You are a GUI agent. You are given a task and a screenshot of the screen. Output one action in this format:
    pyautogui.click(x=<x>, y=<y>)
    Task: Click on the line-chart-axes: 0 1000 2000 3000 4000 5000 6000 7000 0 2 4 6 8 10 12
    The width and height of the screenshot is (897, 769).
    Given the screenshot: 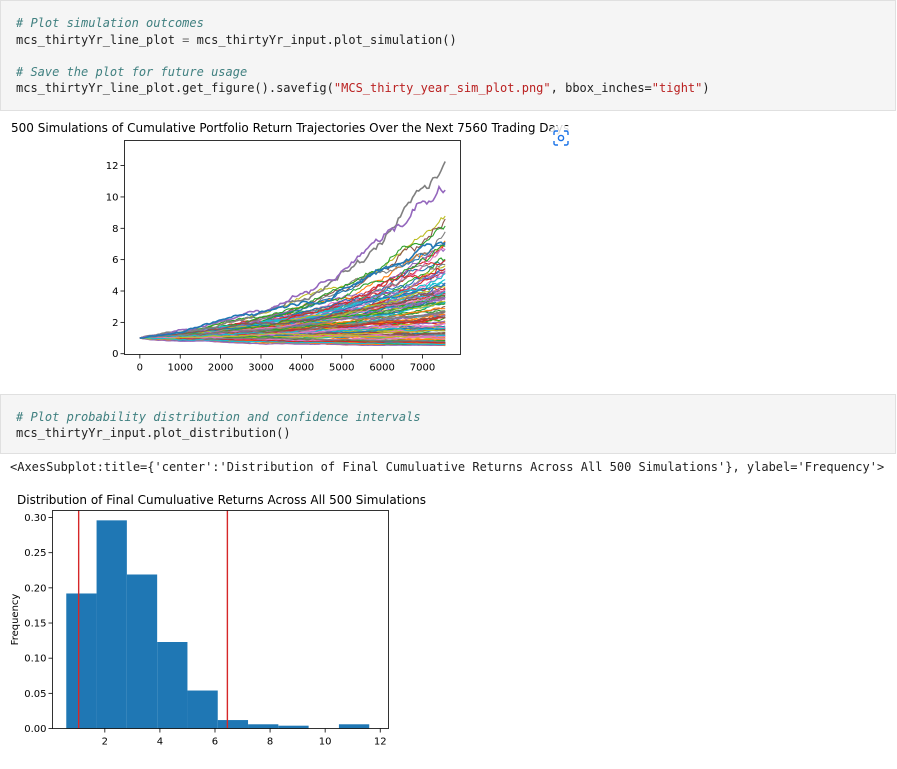 What is the action you would take?
    pyautogui.click(x=270, y=267)
    